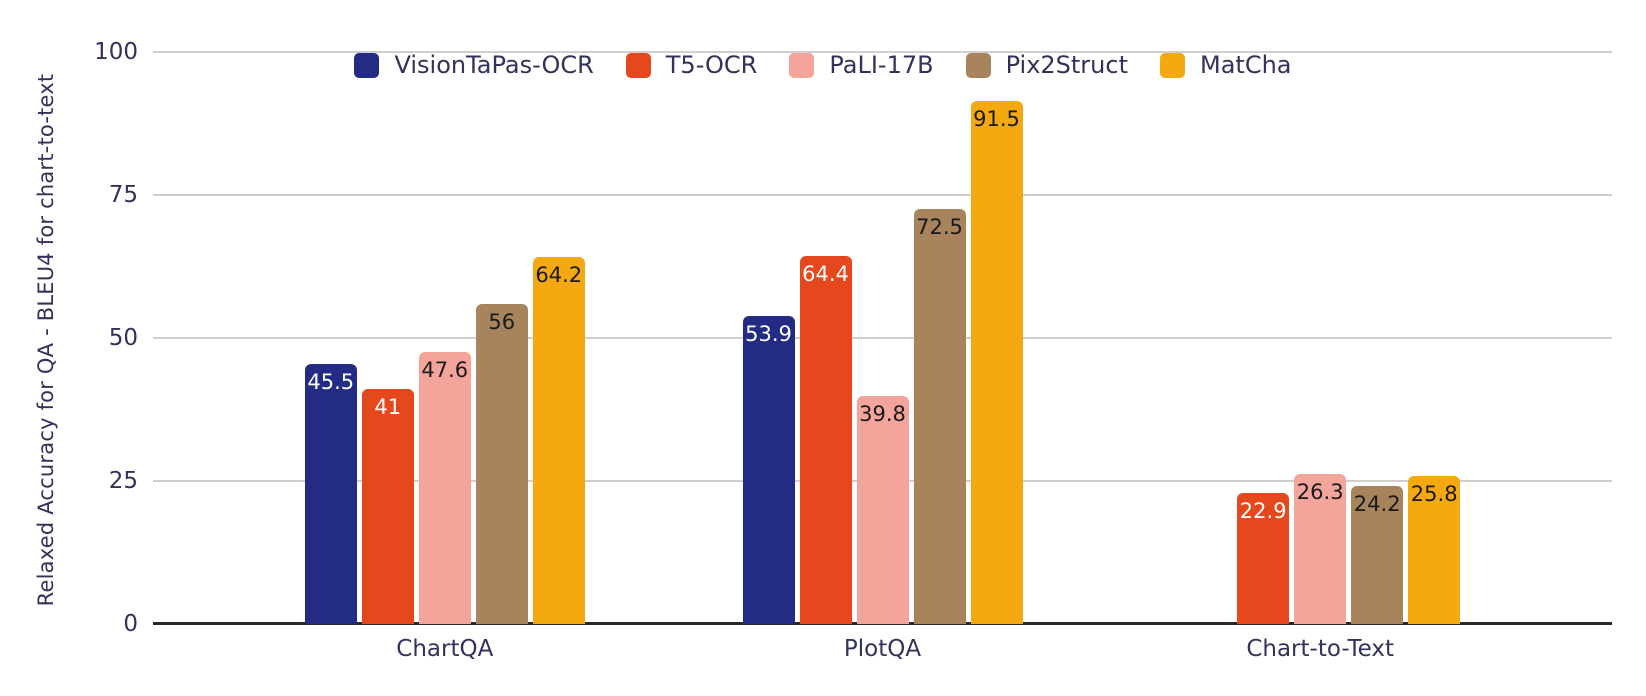 Image resolution: width=1646 pixels, height=696 pixels. Describe the element at coordinates (1263, 558) in the screenshot. I see `bar-T5-OCR-Chart-to-Text: 22.9` at that location.